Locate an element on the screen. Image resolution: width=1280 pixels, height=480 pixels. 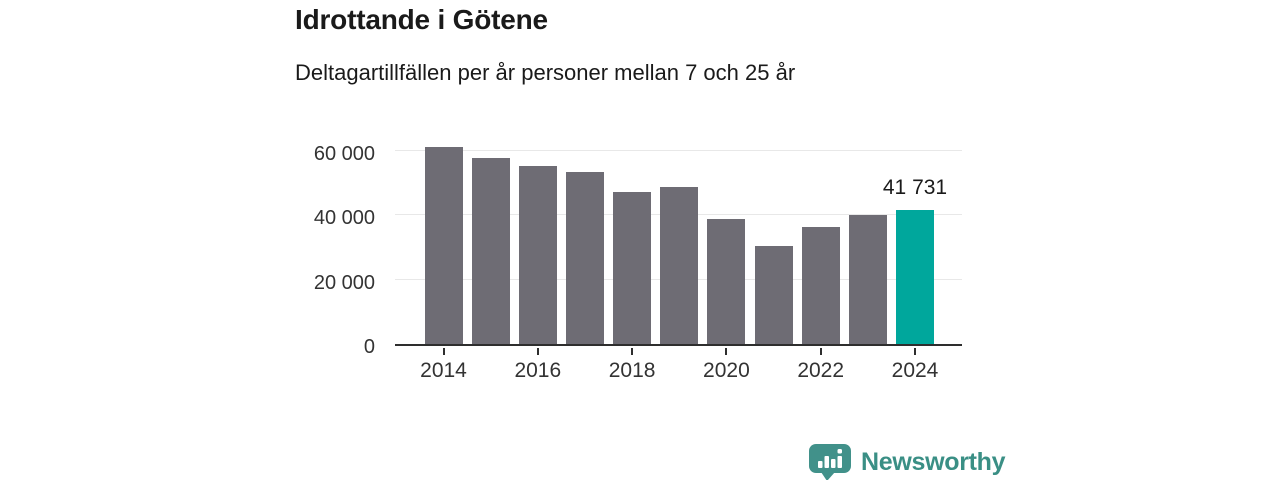
y-tick-label-40000: 40 000 is located at coordinates (344, 218).